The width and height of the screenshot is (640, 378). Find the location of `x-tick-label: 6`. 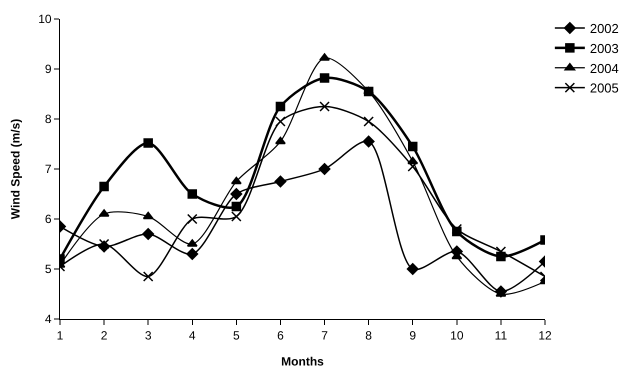

x-tick-label: 6 is located at coordinates (280, 335).